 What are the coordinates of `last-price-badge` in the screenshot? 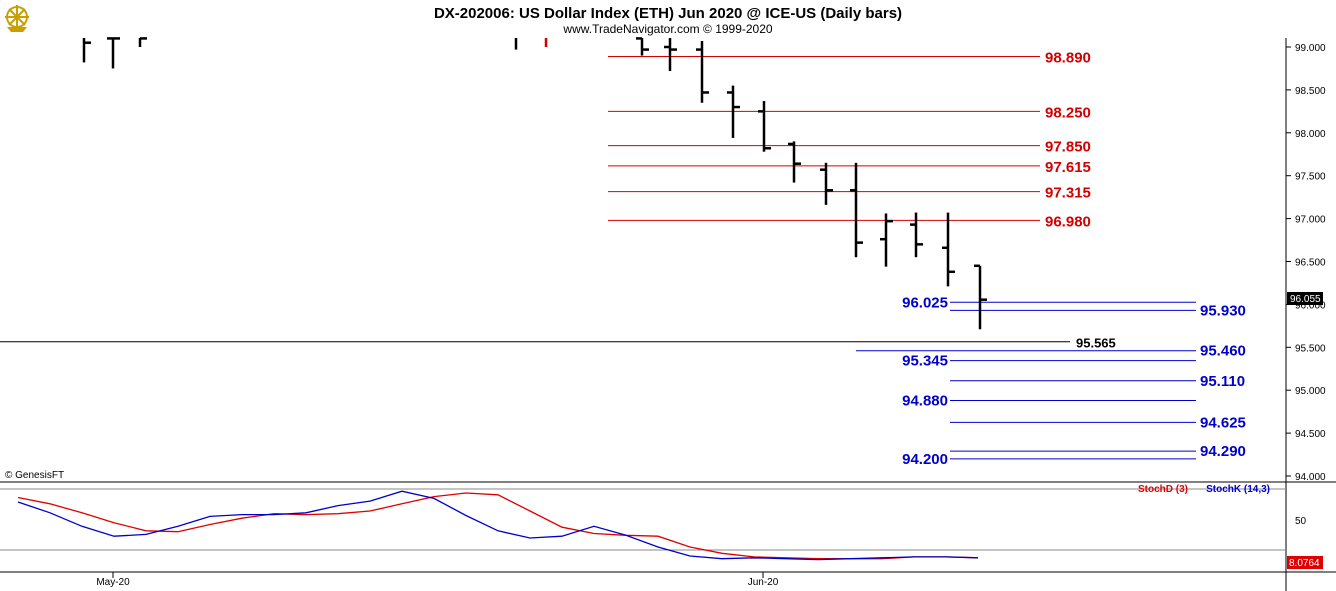 It's located at (1305, 298).